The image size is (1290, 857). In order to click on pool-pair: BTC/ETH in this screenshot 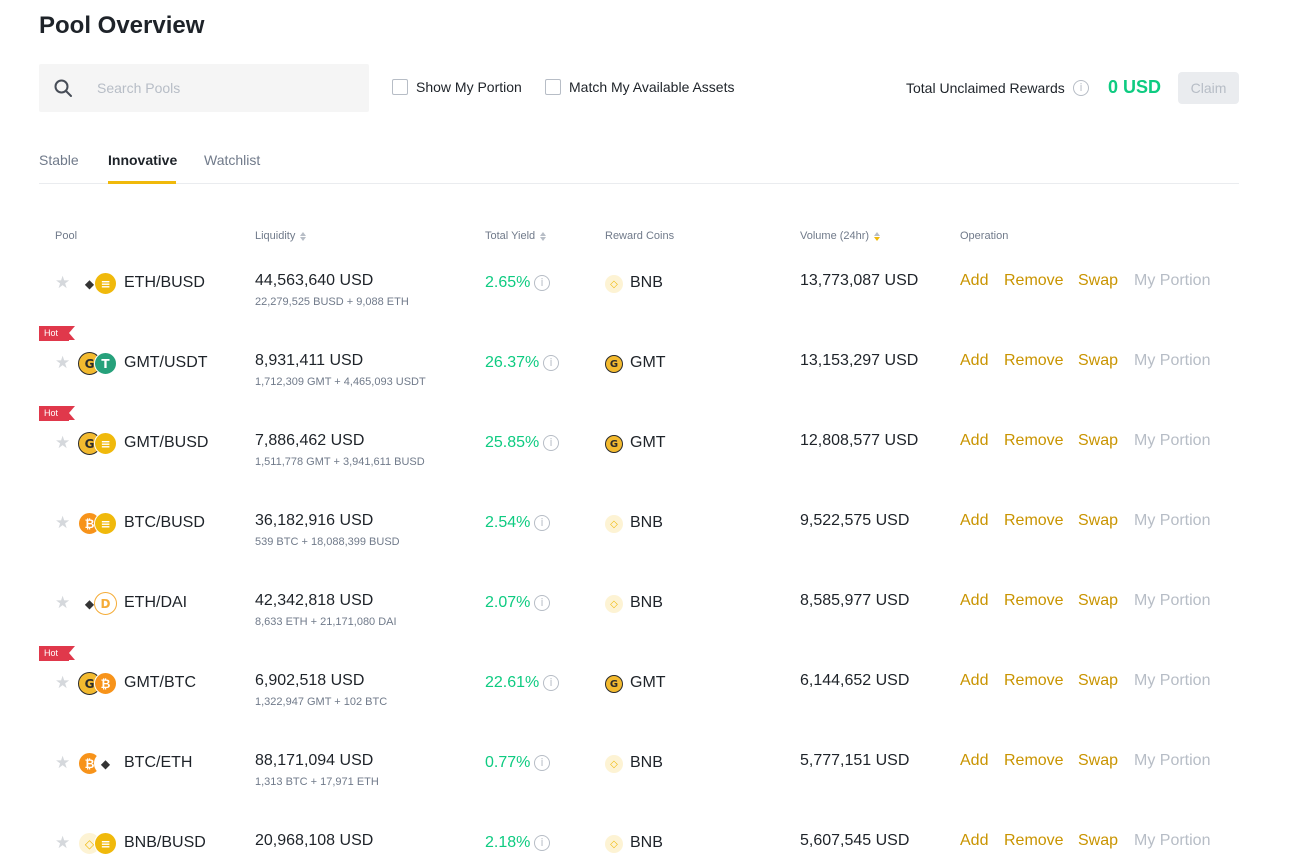, I will do `click(158, 762)`.